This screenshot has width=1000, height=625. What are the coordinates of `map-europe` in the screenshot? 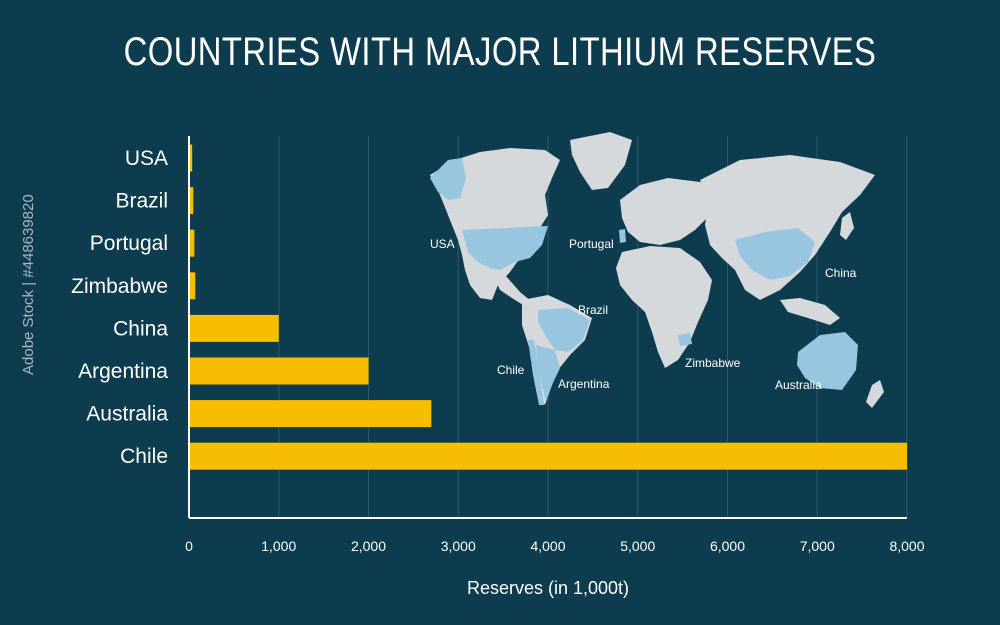 It's located at (667, 211).